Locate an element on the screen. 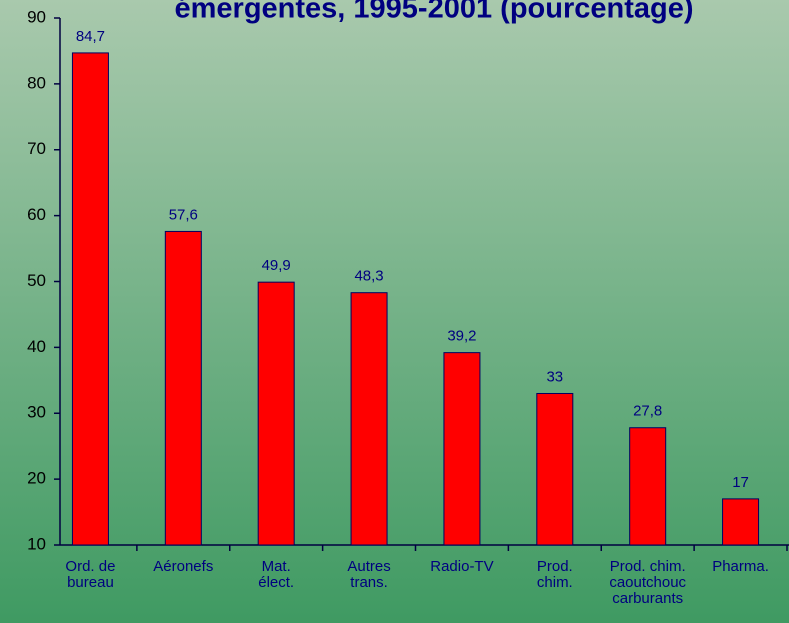 The height and width of the screenshot is (623, 789). x-tick-label: Aéronefs is located at coordinates (183, 566).